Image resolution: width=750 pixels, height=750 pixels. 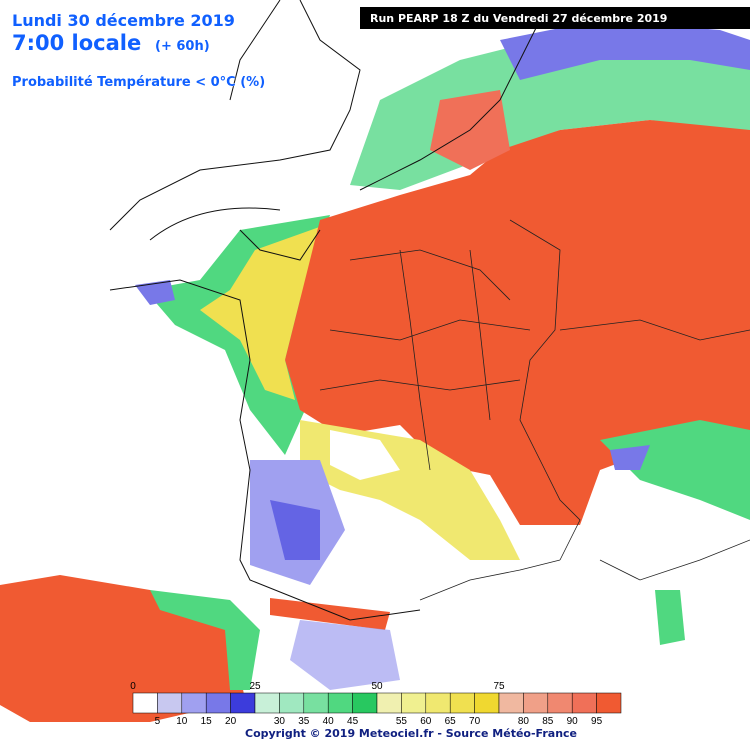 What do you see at coordinates (182, 46) in the screenshot?
I see `lead-time: (+ 60h)` at bounding box center [182, 46].